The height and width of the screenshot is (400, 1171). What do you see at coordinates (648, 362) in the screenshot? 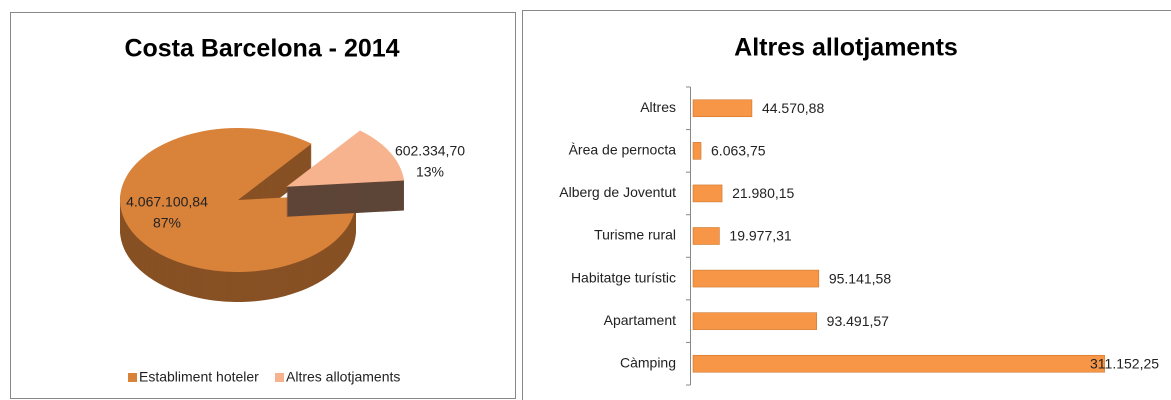
I see `category-label: Càmping` at bounding box center [648, 362].